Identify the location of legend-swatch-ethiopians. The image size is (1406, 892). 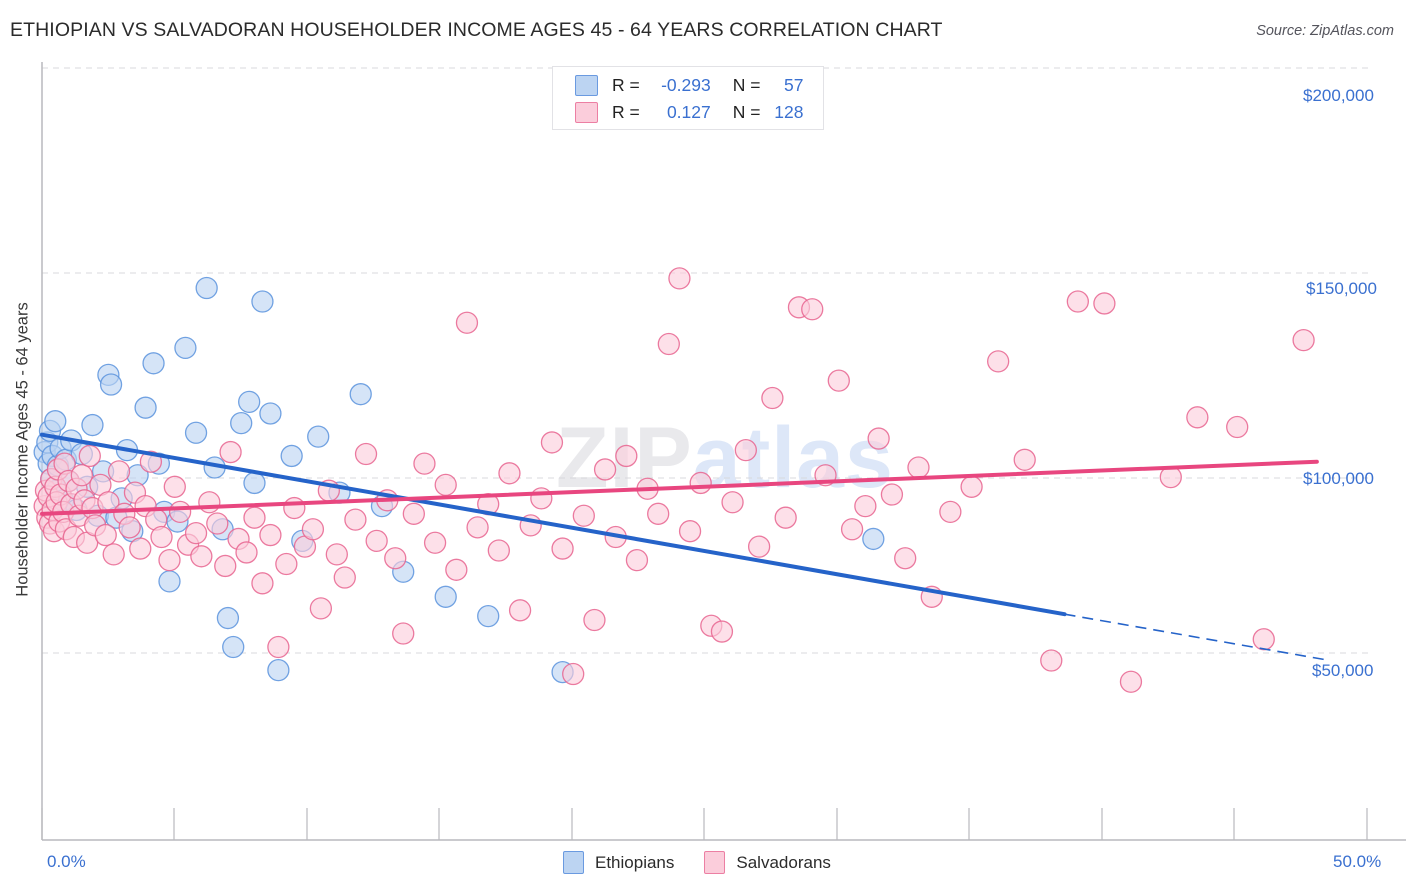
(573, 862).